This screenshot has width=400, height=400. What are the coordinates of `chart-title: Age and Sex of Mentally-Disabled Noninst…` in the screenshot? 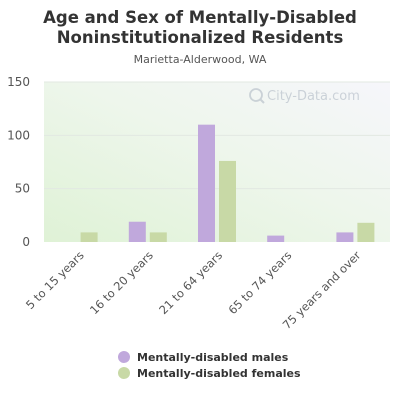 It's located at (200, 27).